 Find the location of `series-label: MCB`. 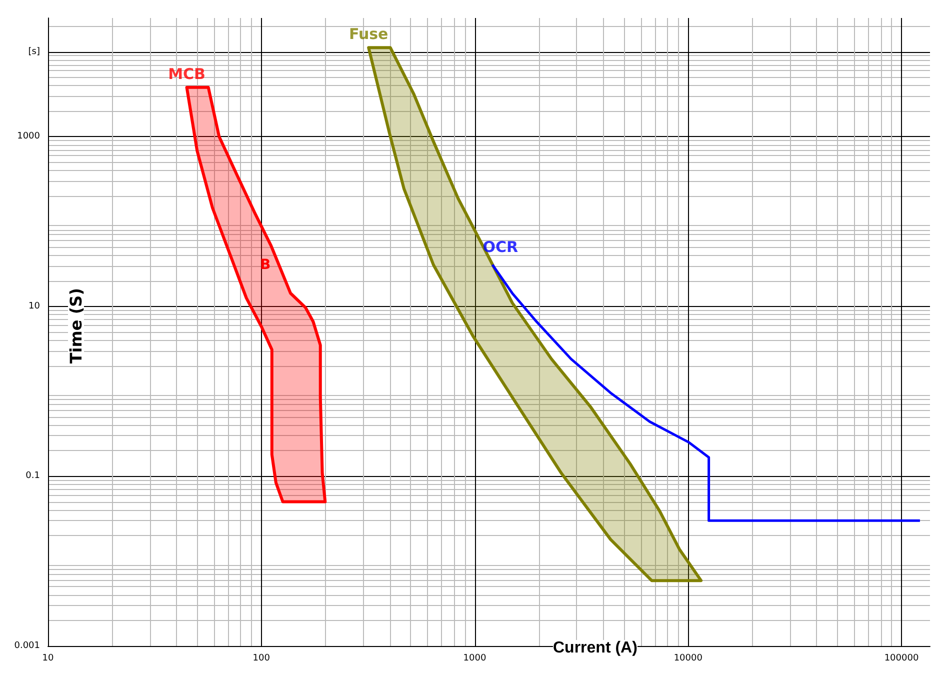

series-label: MCB is located at coordinates (187, 73).